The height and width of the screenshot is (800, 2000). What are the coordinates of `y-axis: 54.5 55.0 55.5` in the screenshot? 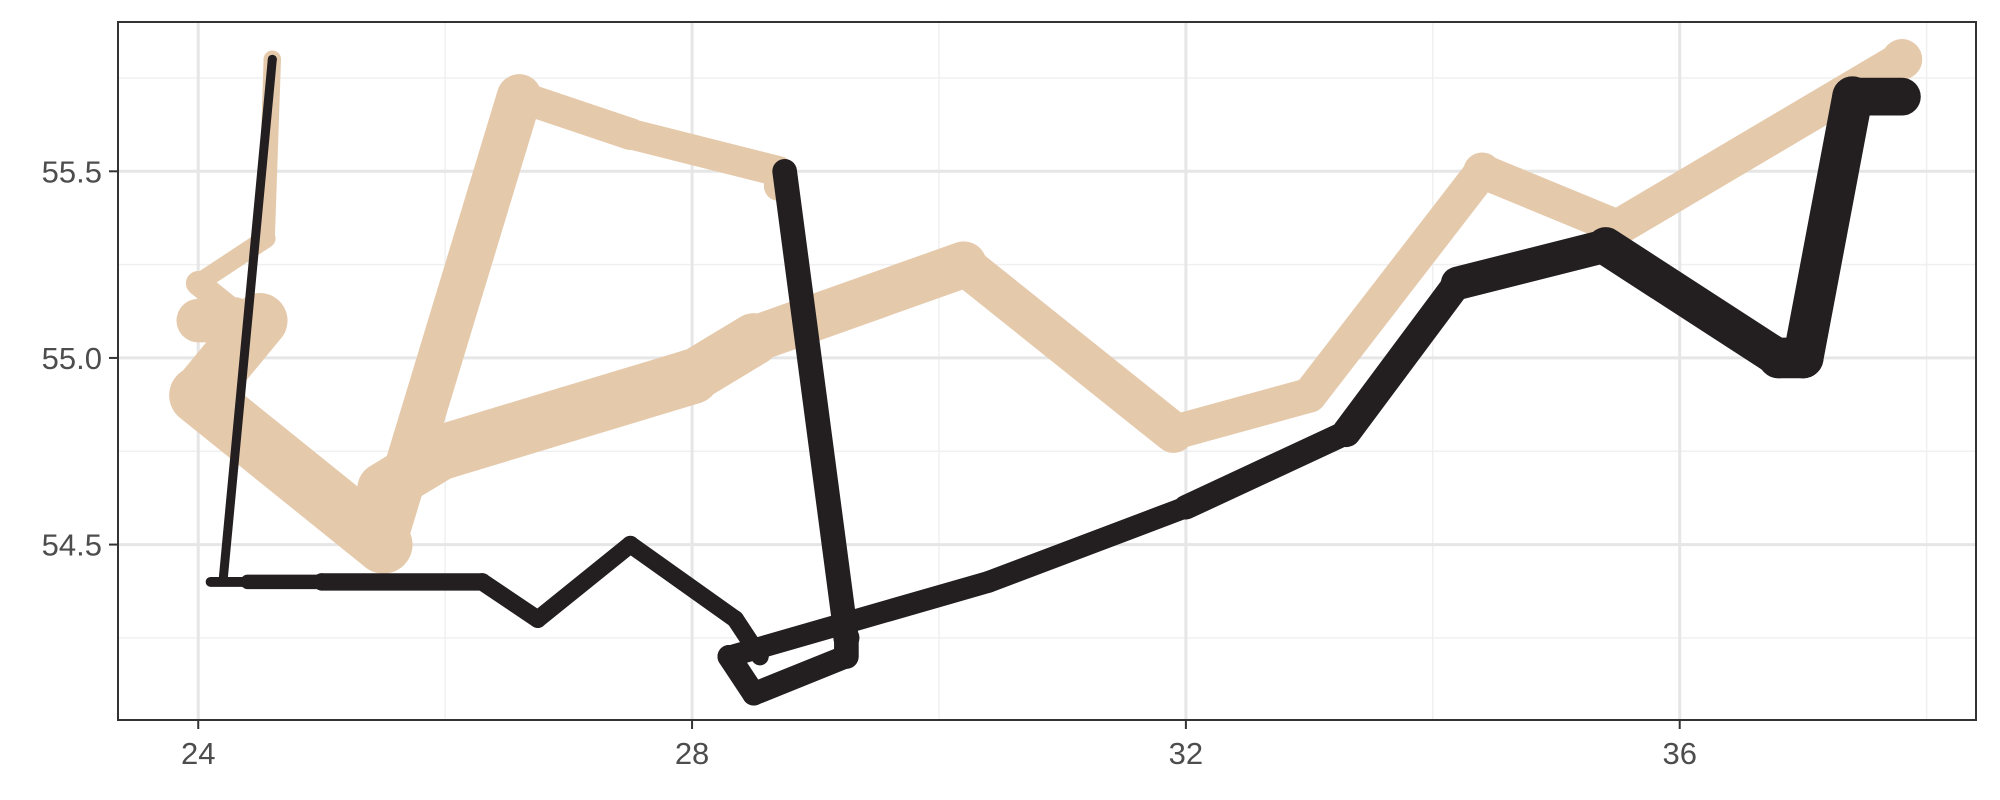 It's located at (80, 358).